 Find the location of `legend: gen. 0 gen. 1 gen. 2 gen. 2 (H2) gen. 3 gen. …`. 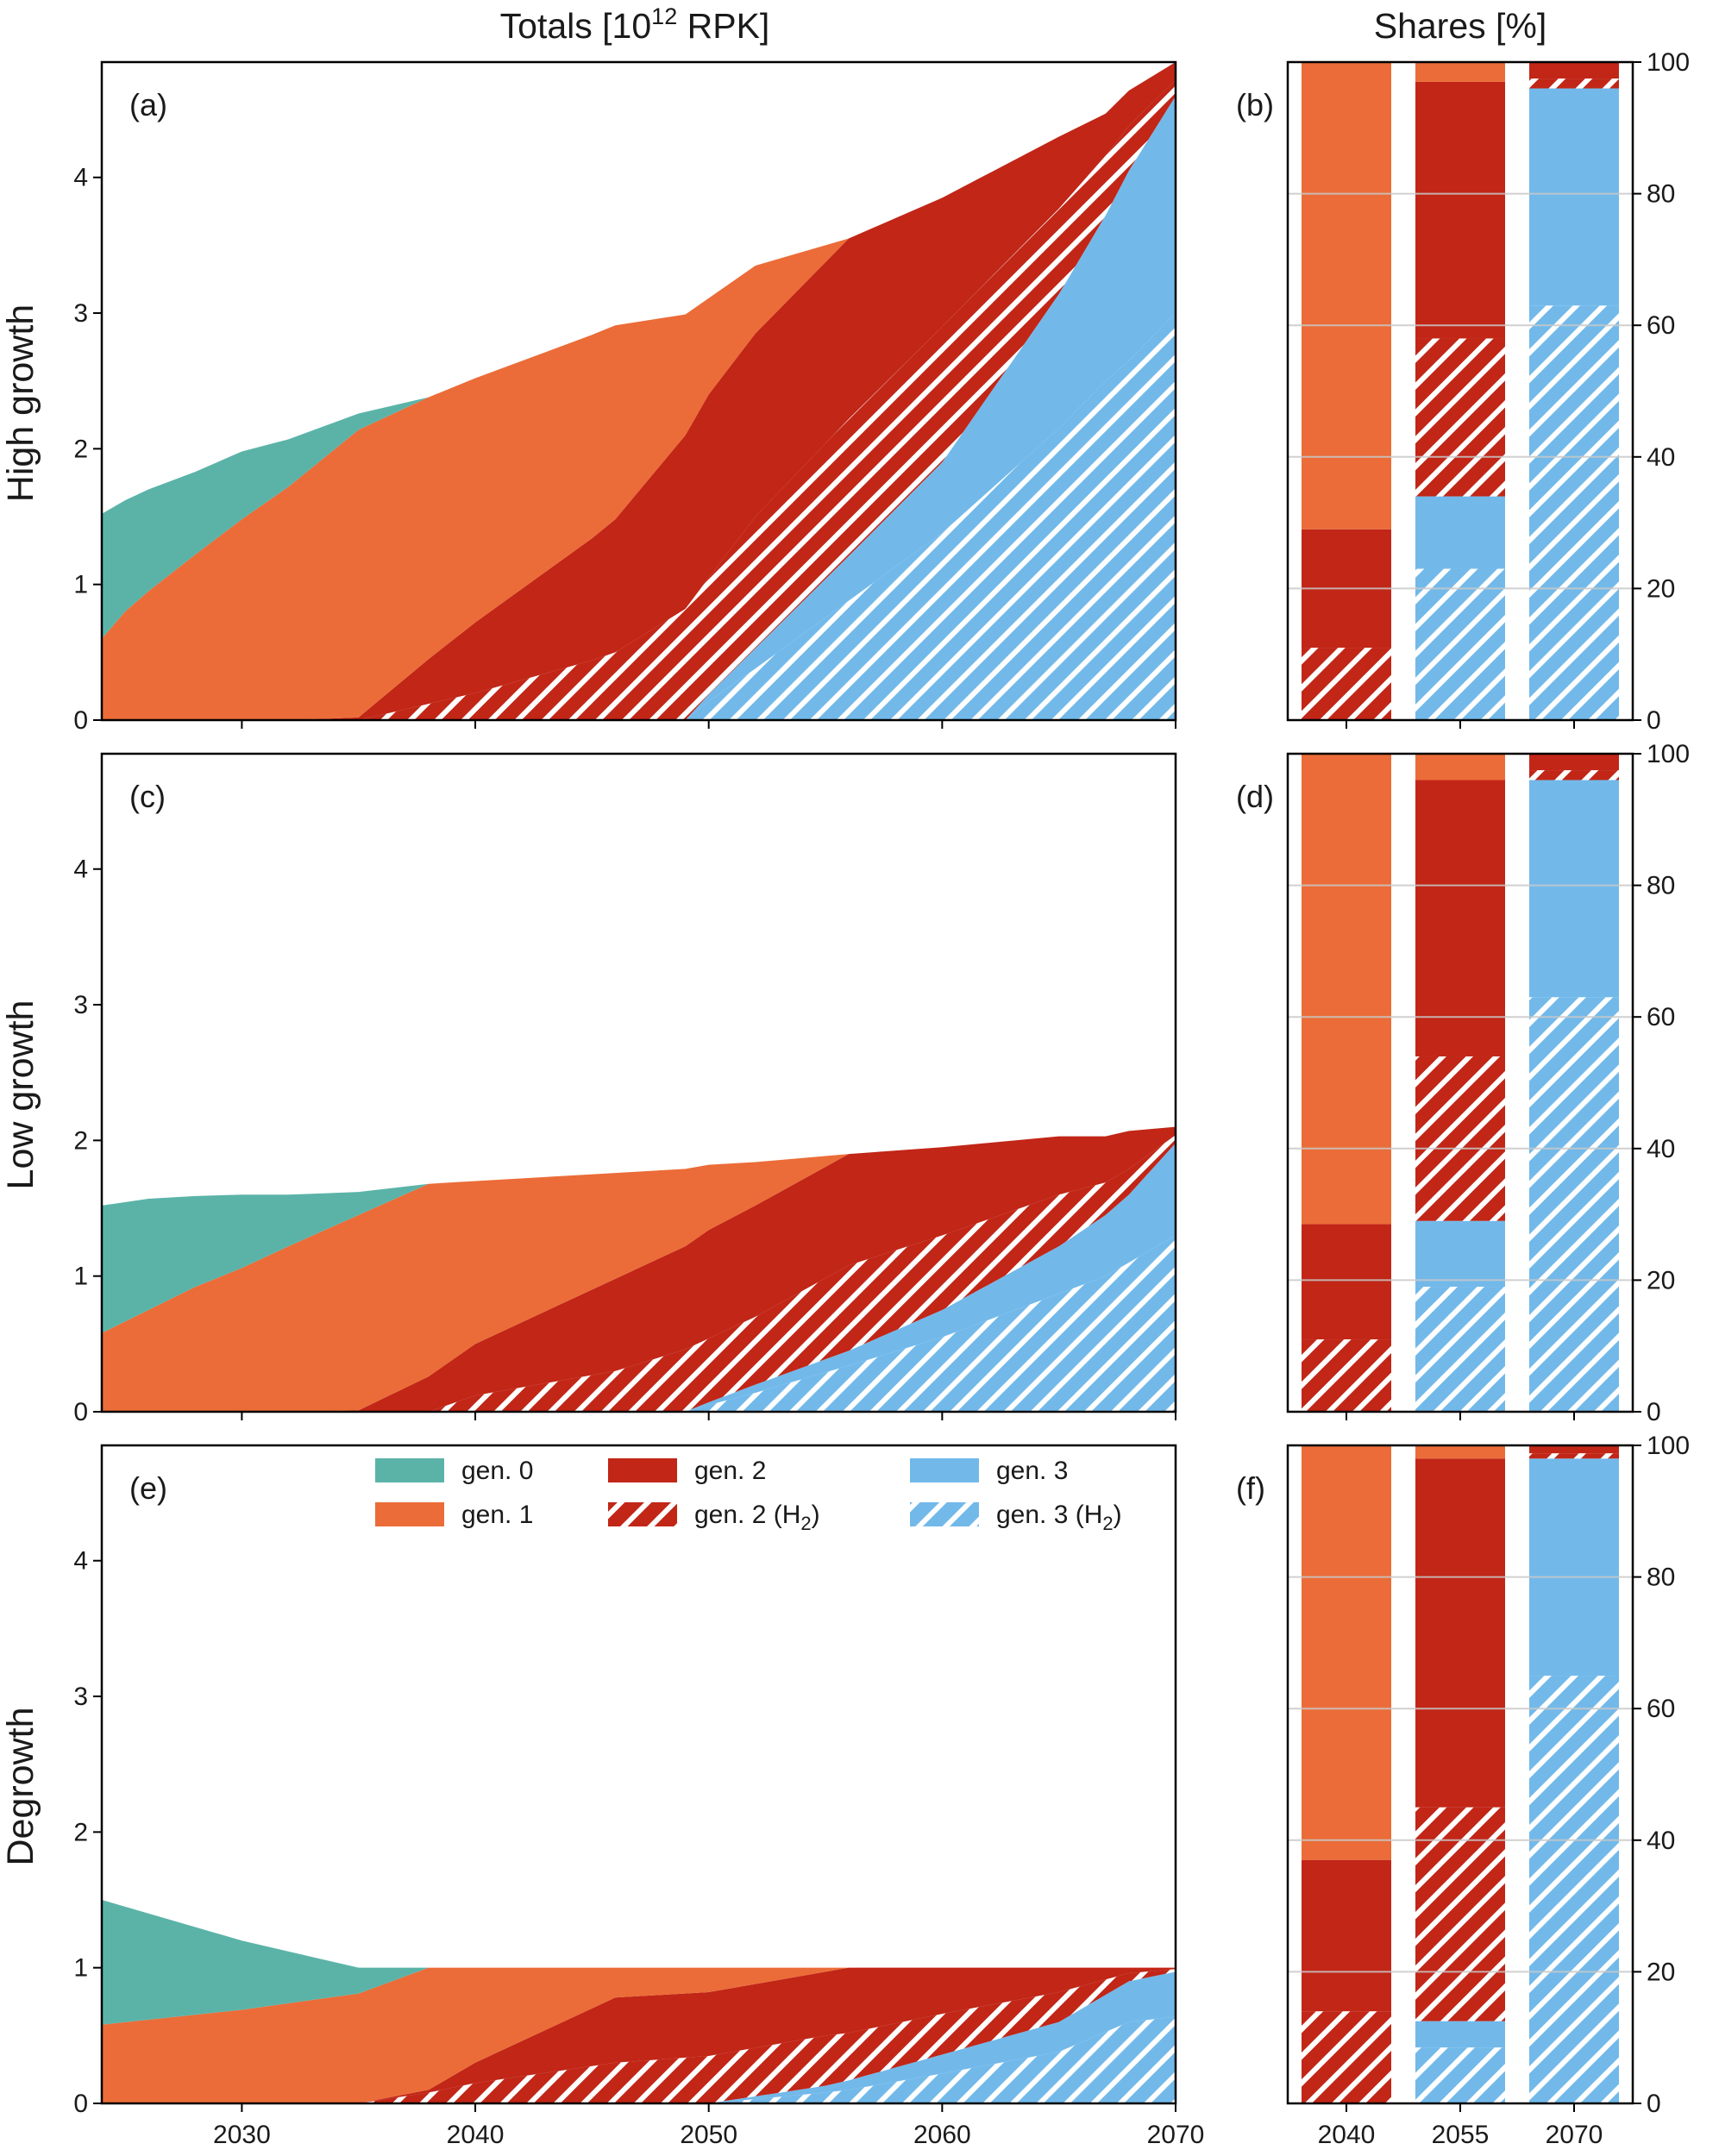

legend: gen. 0 gen. 1 gen. 2 gen. 2 (H2) gen. 3 gen. … is located at coordinates (749, 1495).